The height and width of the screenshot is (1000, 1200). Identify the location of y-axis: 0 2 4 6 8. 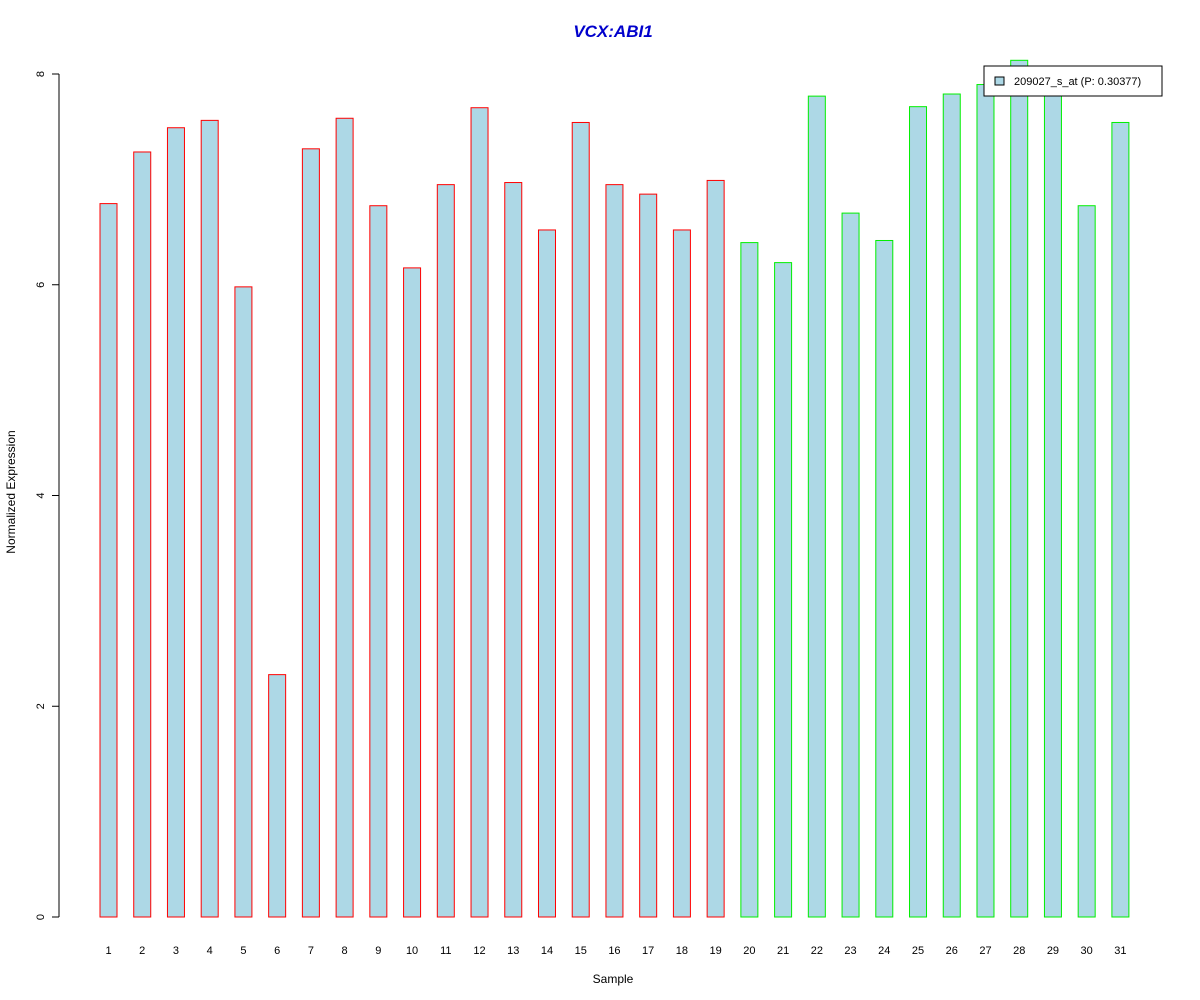
(47, 495).